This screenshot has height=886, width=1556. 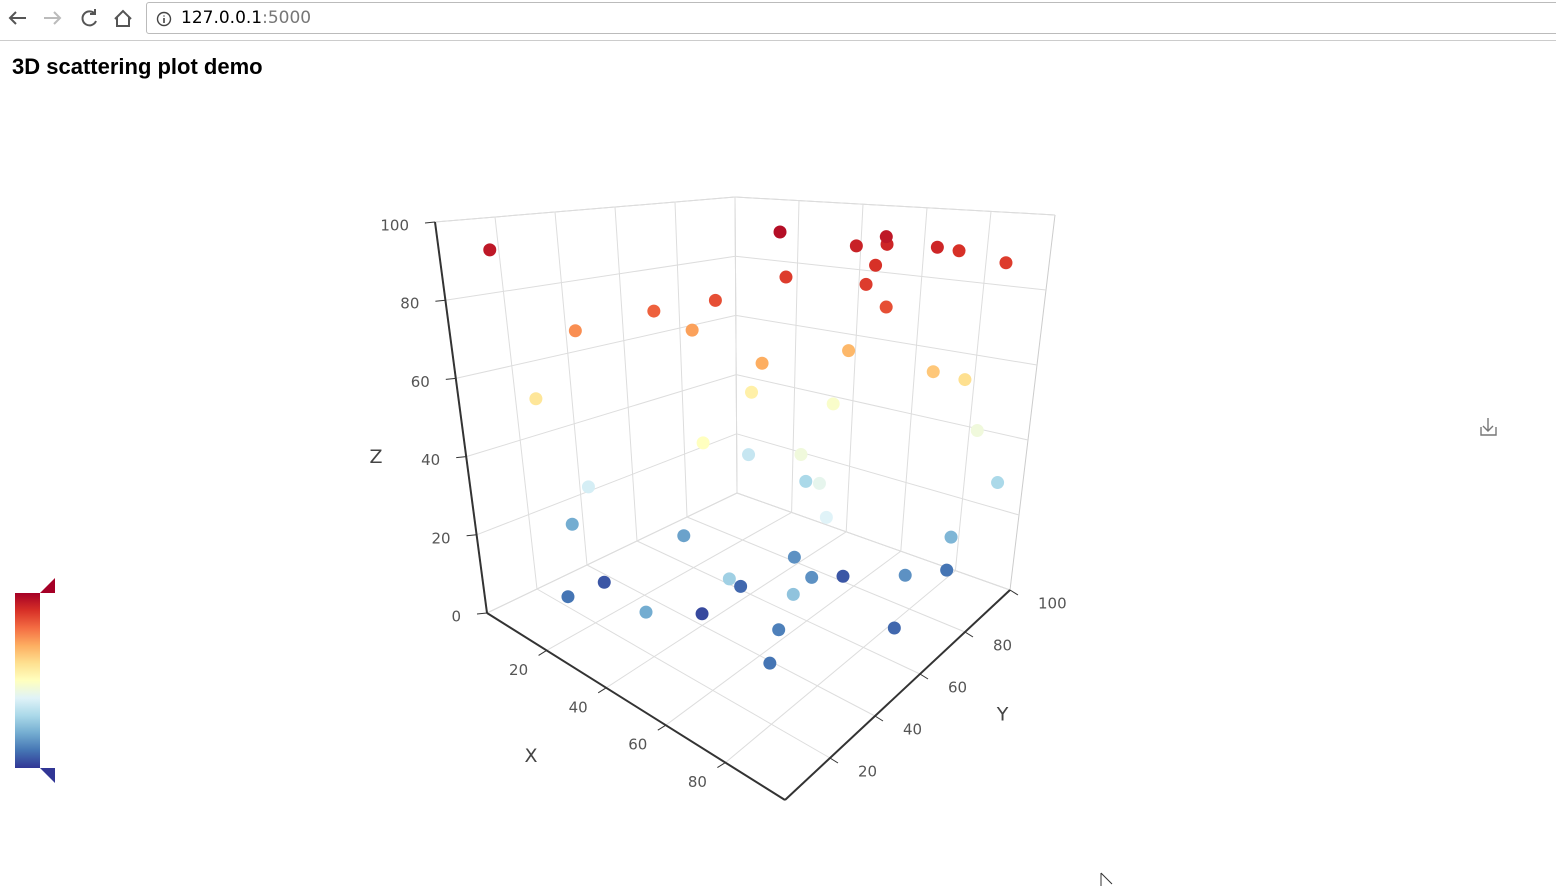 What do you see at coordinates (47, 585) in the screenshot?
I see `colorbar-handle-top` at bounding box center [47, 585].